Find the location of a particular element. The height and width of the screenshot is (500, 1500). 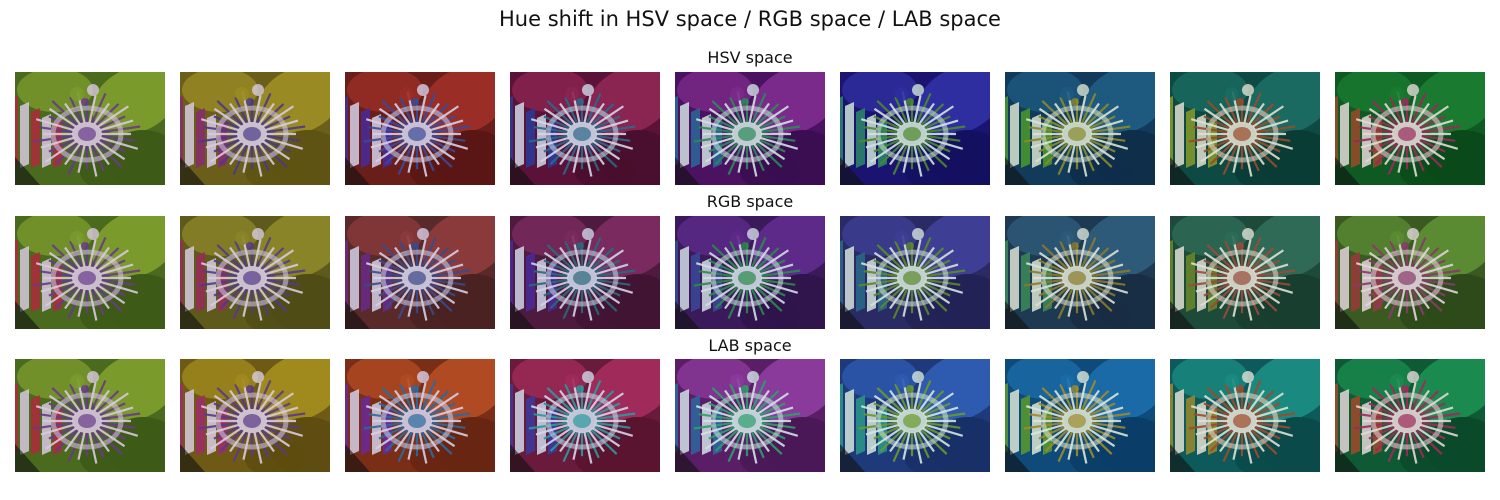

row-title-rgb: RGB space is located at coordinates (750, 201).